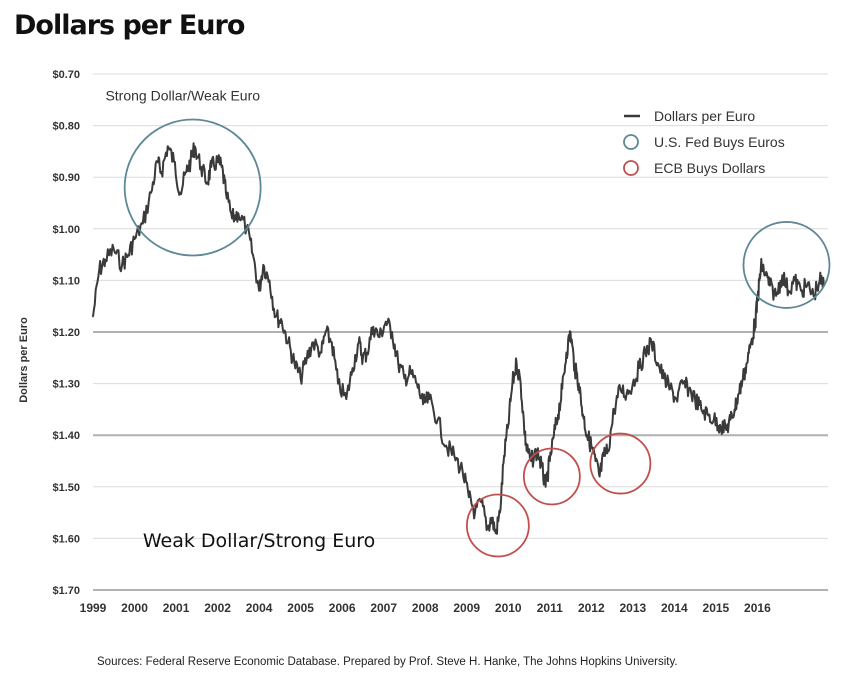 This screenshot has height=693, width=848. I want to click on legend-circle-swatch, so click(631, 168).